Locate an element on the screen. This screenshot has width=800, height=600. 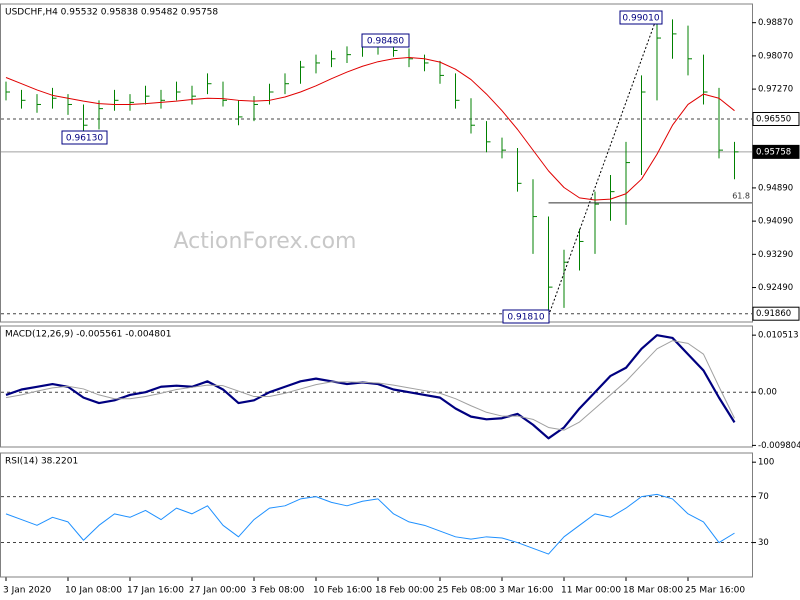
y-tick-label: 0.93290 is located at coordinates (775, 255).